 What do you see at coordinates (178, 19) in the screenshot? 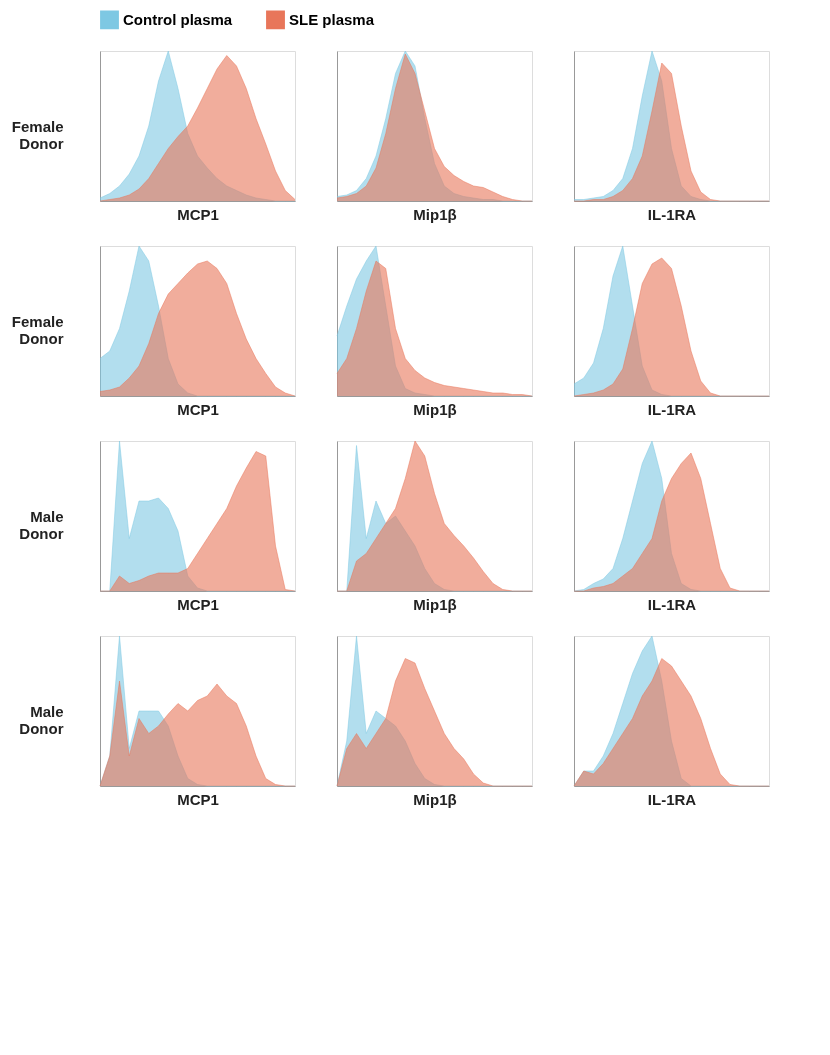
I see `legend-label: Control plasma` at bounding box center [178, 19].